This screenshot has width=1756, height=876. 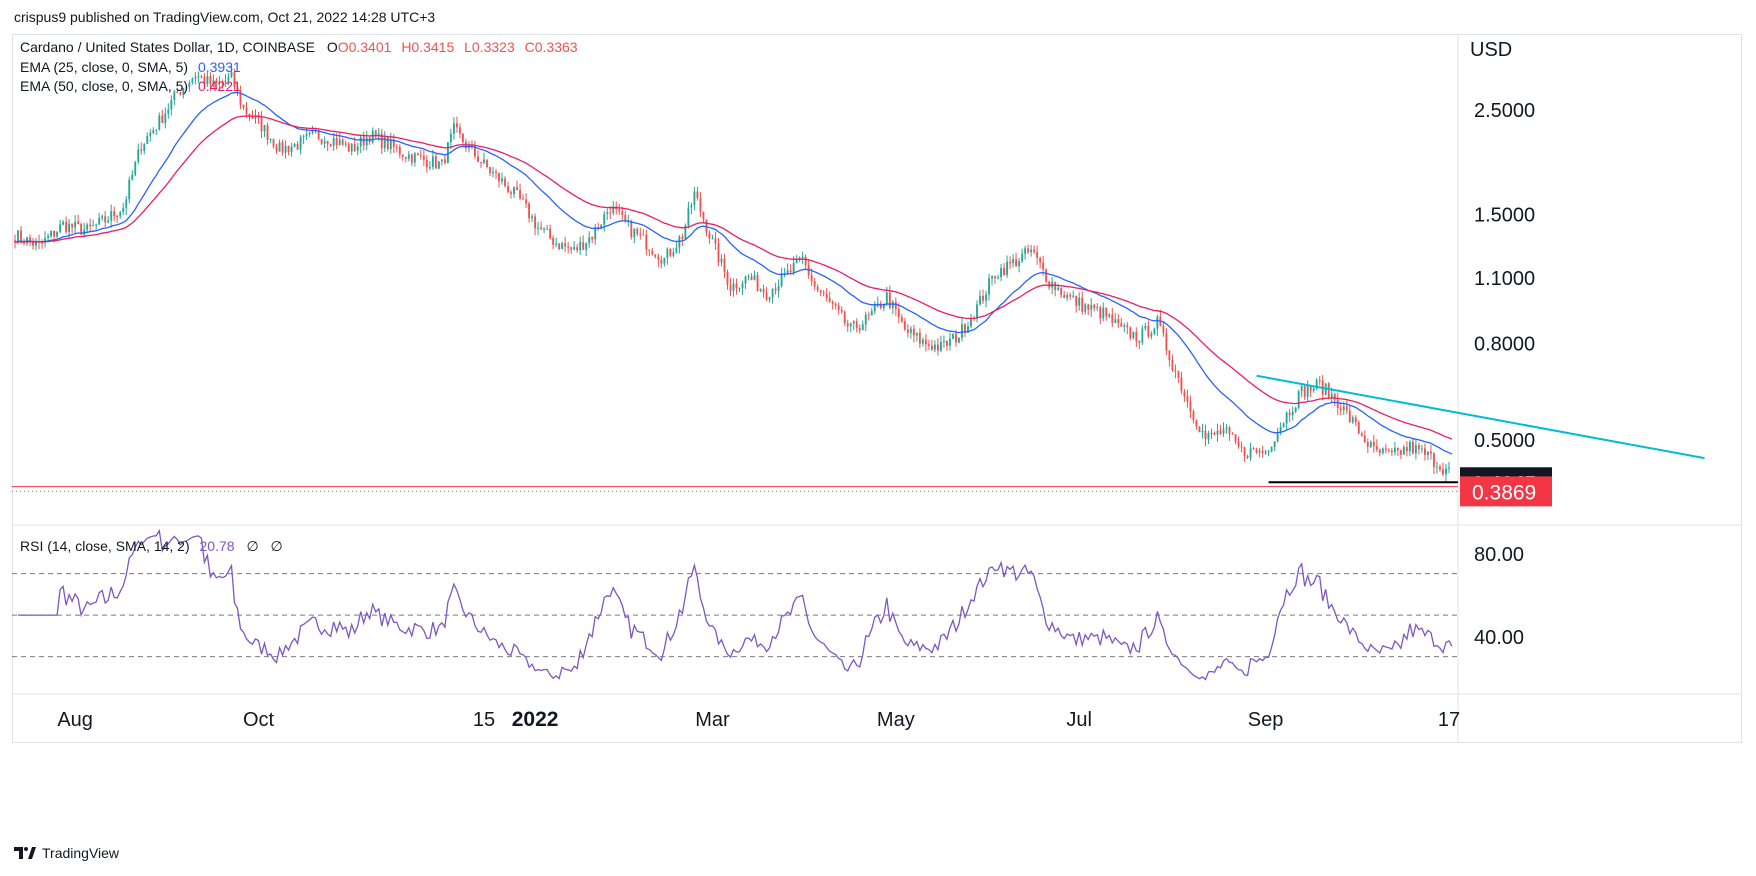 I want to click on legend-low: L0.3323, so click(x=489, y=47).